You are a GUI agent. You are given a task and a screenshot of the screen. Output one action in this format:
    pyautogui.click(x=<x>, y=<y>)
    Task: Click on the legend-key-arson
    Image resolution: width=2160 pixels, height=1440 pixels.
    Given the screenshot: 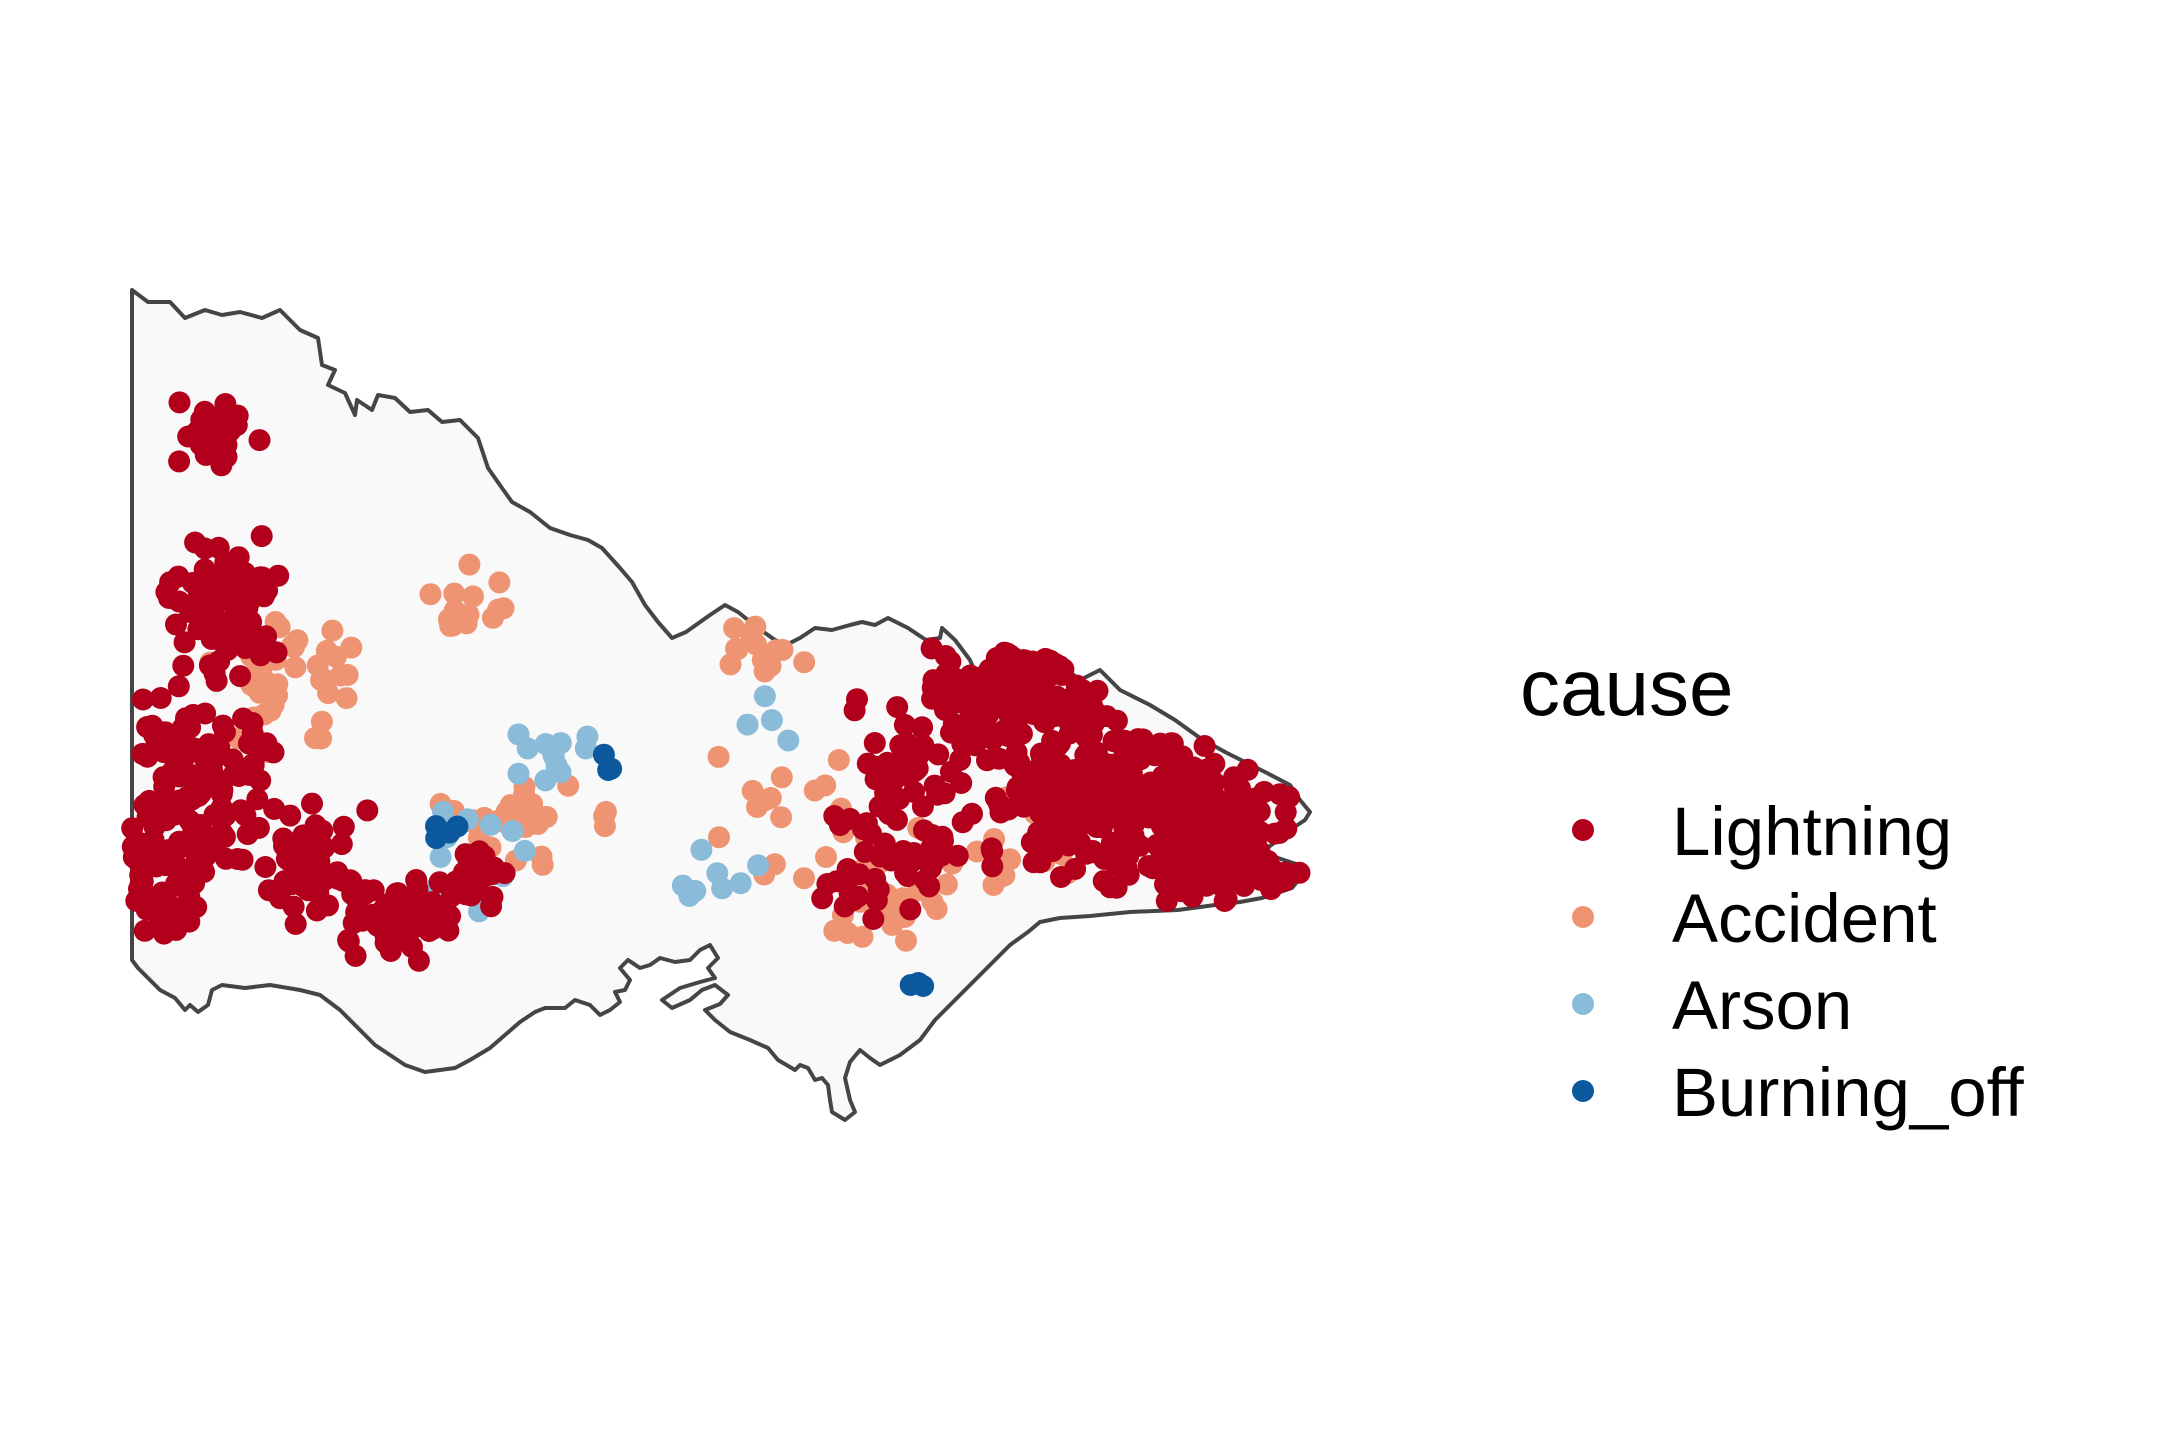 What is the action you would take?
    pyautogui.click(x=1583, y=1004)
    